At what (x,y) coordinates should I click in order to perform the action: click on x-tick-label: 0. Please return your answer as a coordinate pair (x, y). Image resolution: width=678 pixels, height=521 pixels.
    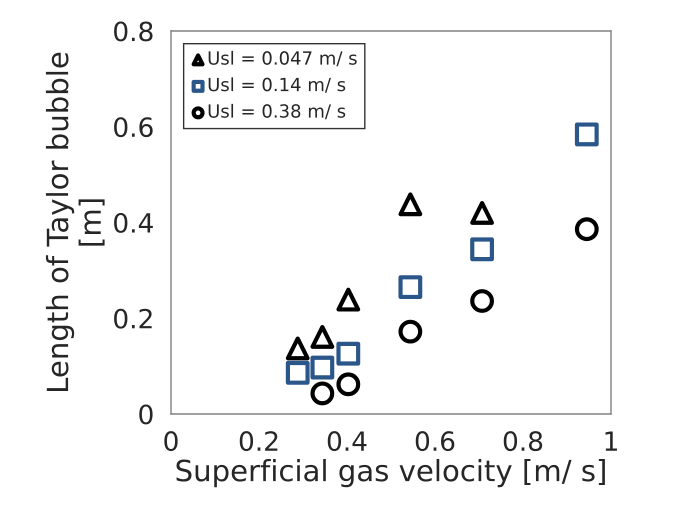
    Looking at the image, I should click on (171, 441).